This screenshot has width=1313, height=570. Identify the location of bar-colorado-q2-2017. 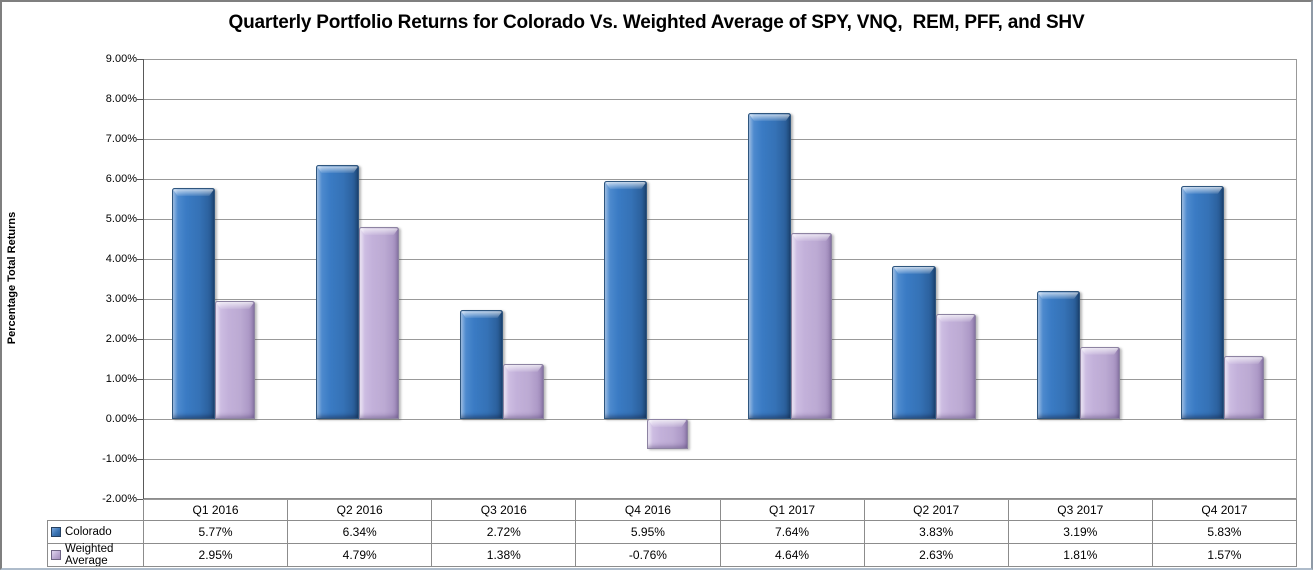
(914, 342).